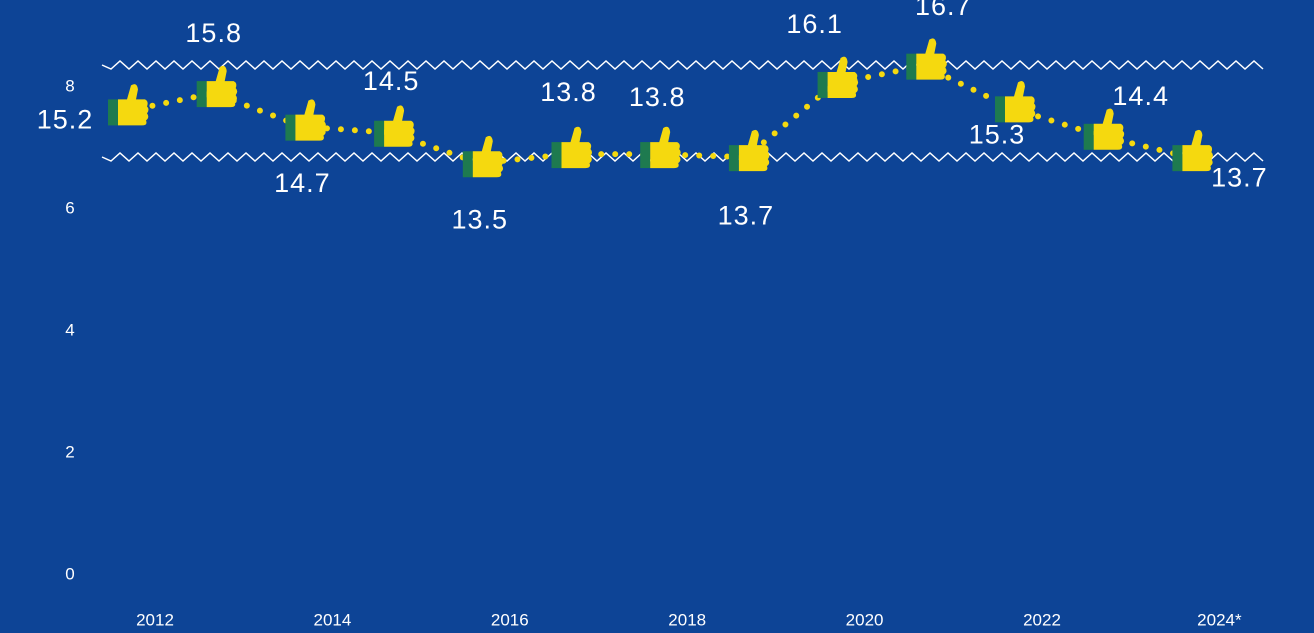 The height and width of the screenshot is (633, 1314). What do you see at coordinates (865, 619) in the screenshot?
I see `x-tick-label: 2020` at bounding box center [865, 619].